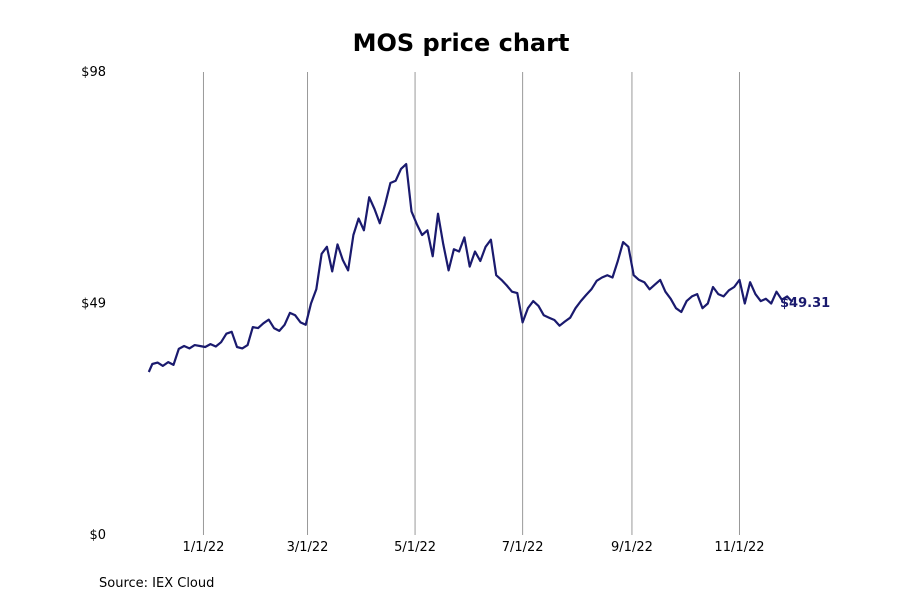 The height and width of the screenshot is (600, 900). I want to click on x-axis: 1/1/22 3/1/22 5/1/22 7/1/22 9/1/22 11/1/22, so click(474, 547).